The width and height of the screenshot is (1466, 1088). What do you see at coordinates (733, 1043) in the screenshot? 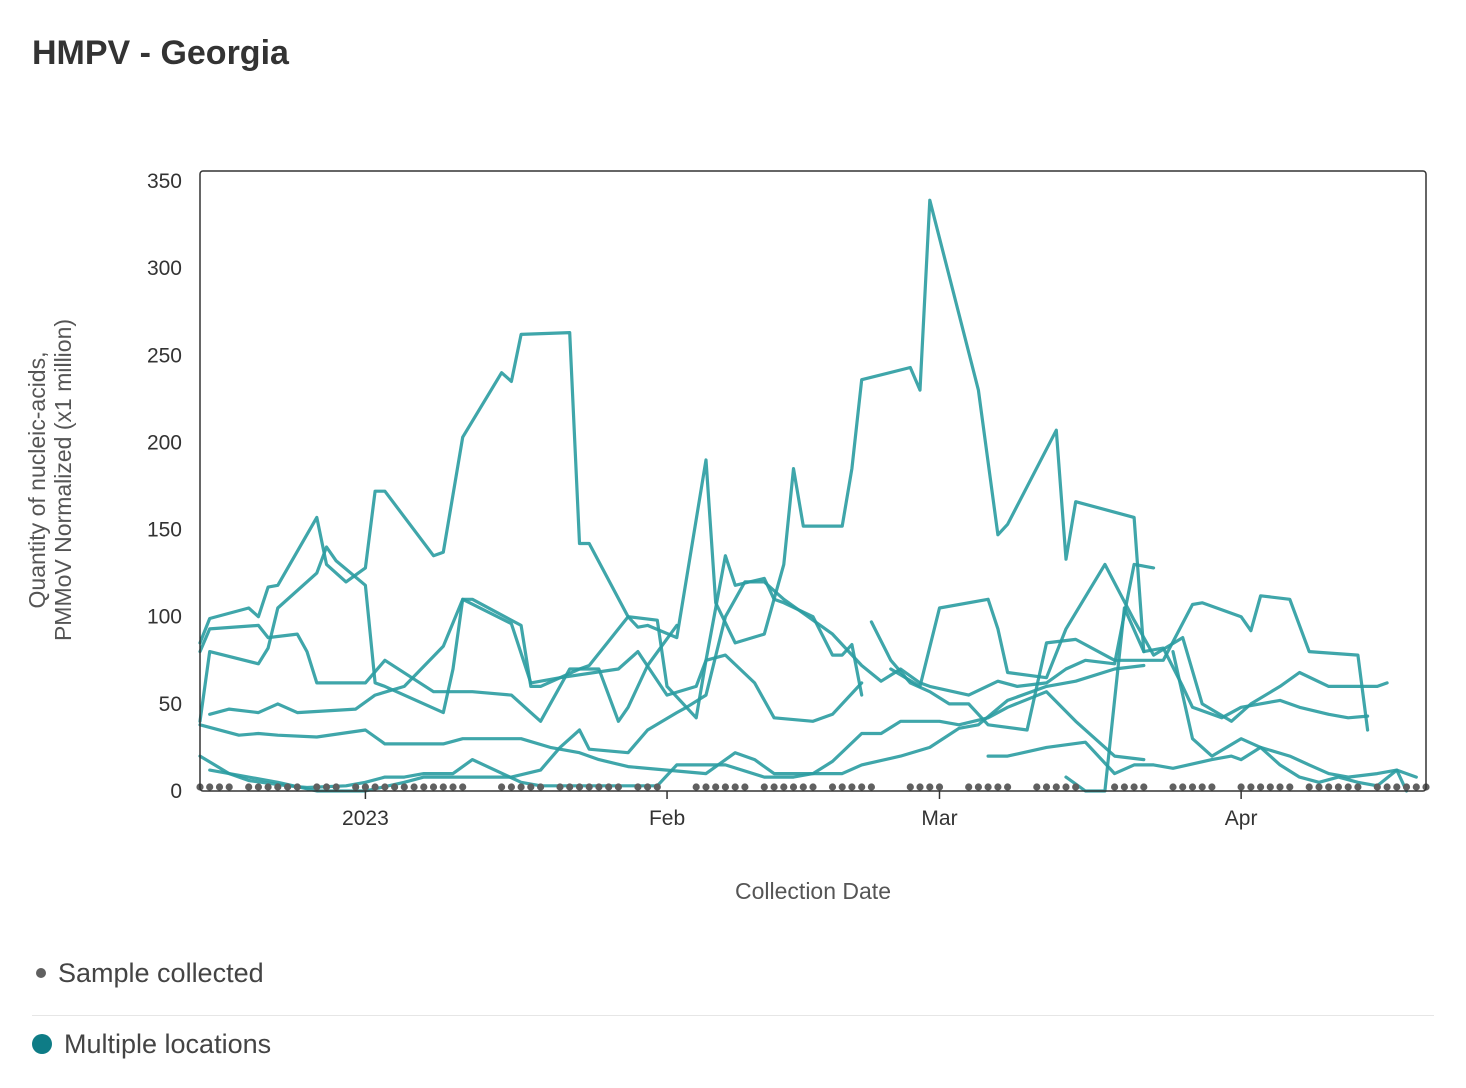
I see `legend-item-multiple-locations: Multiple locations` at bounding box center [733, 1043].